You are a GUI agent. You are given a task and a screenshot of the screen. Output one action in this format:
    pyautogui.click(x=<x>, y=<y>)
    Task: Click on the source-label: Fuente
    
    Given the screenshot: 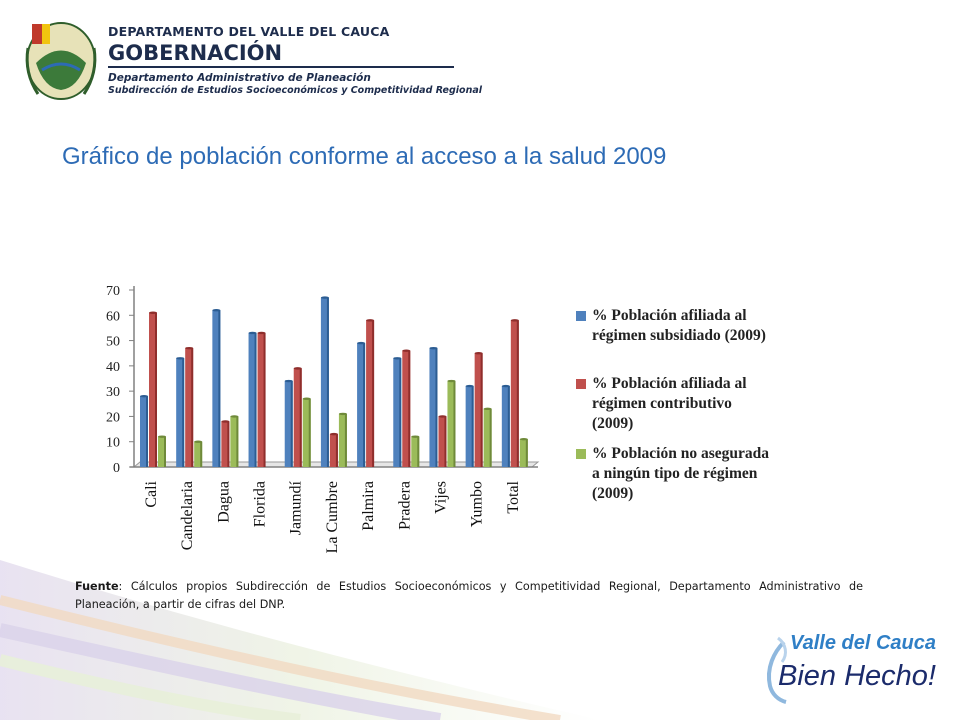 What is the action you would take?
    pyautogui.click(x=97, y=586)
    